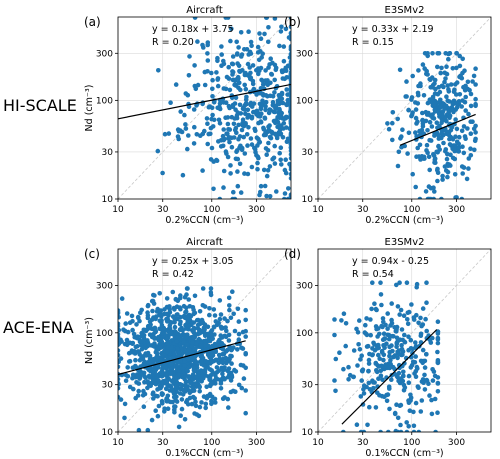  What do you see at coordinates (89, 108) in the screenshot?
I see `y-axis-label: Nd (cm⁻³)` at bounding box center [89, 108].